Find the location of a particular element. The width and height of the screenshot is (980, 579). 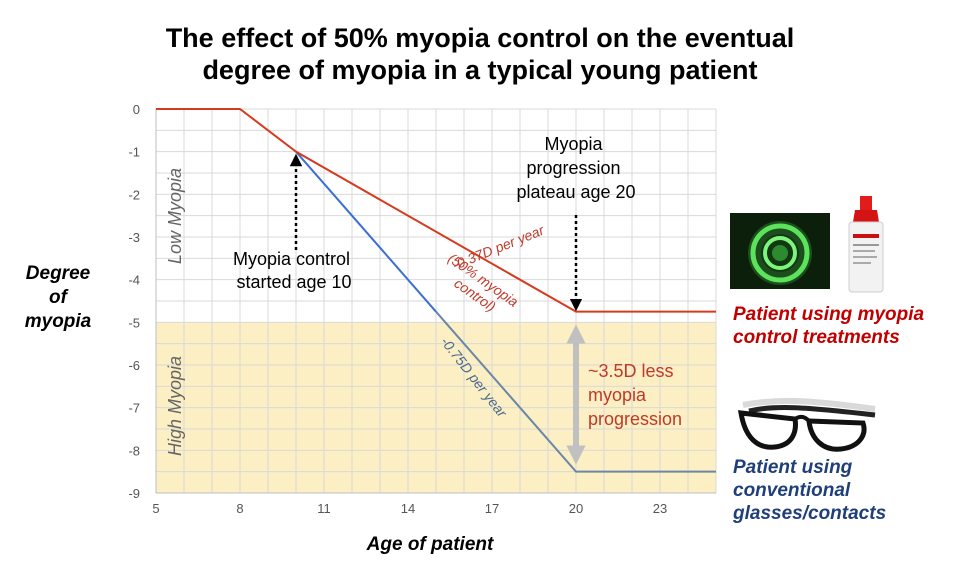

x-tick-label: 8 is located at coordinates (239, 508).